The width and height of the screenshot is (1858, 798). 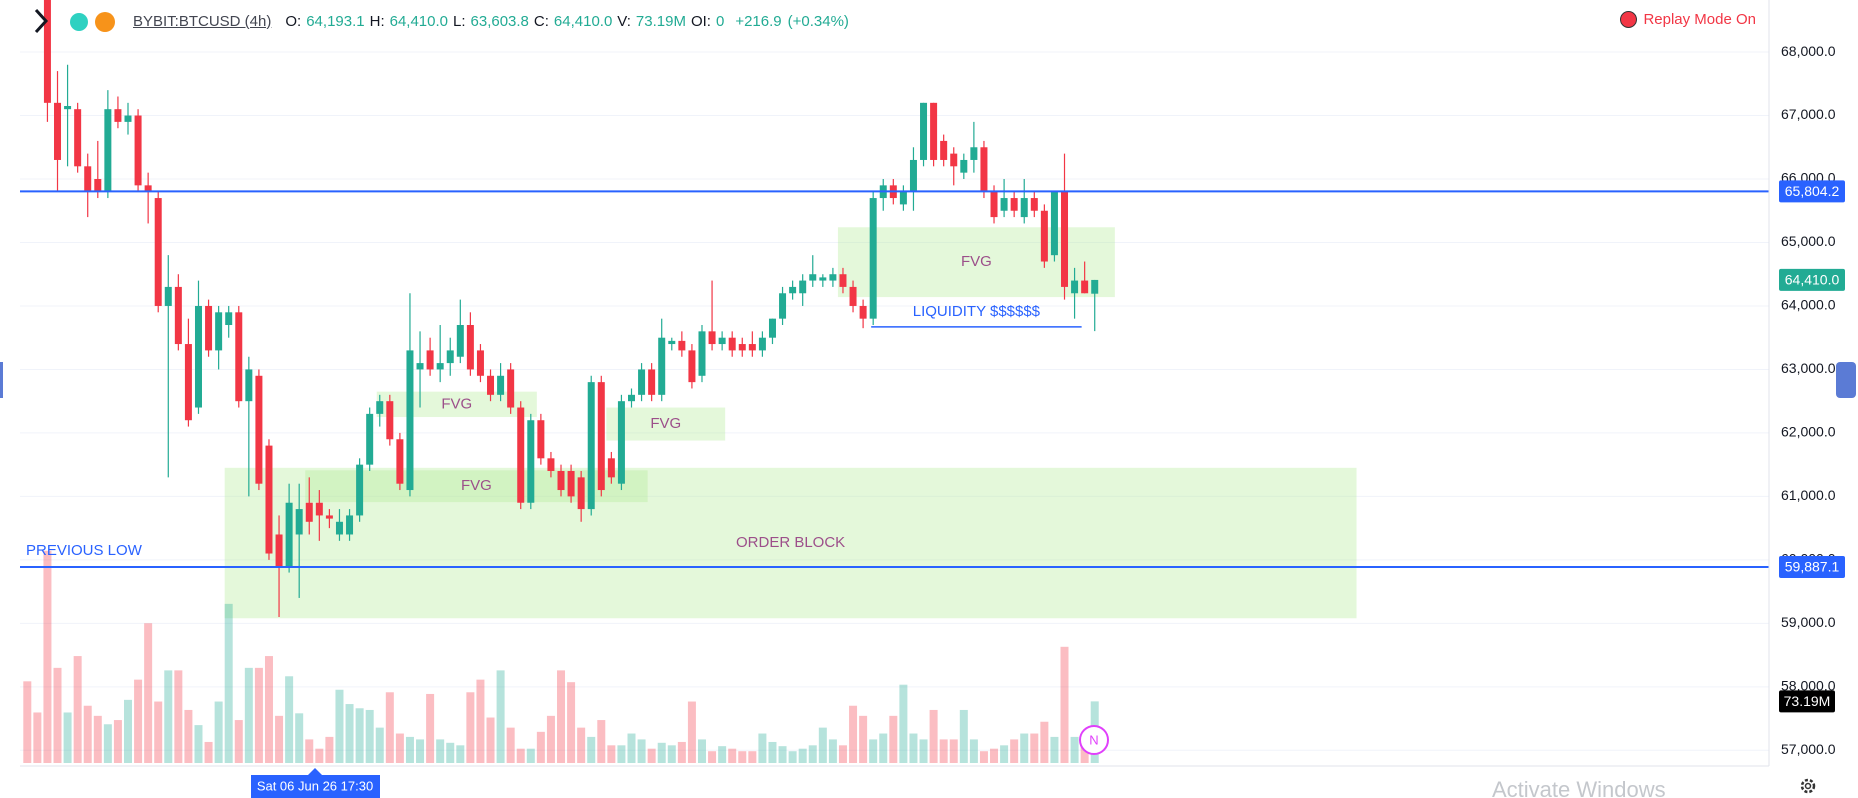 I want to click on time-label: Sat 06 Jun 26 17:30, so click(x=315, y=783).